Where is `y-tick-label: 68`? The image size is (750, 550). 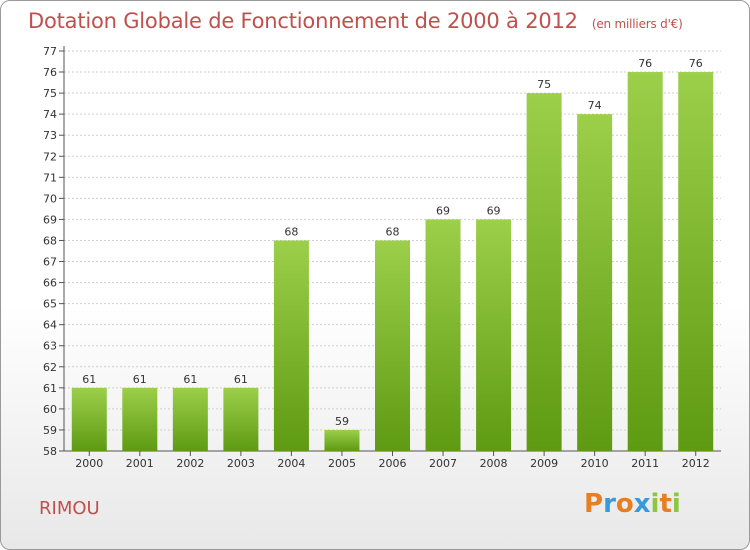
y-tick-label: 68 is located at coordinates (50, 240).